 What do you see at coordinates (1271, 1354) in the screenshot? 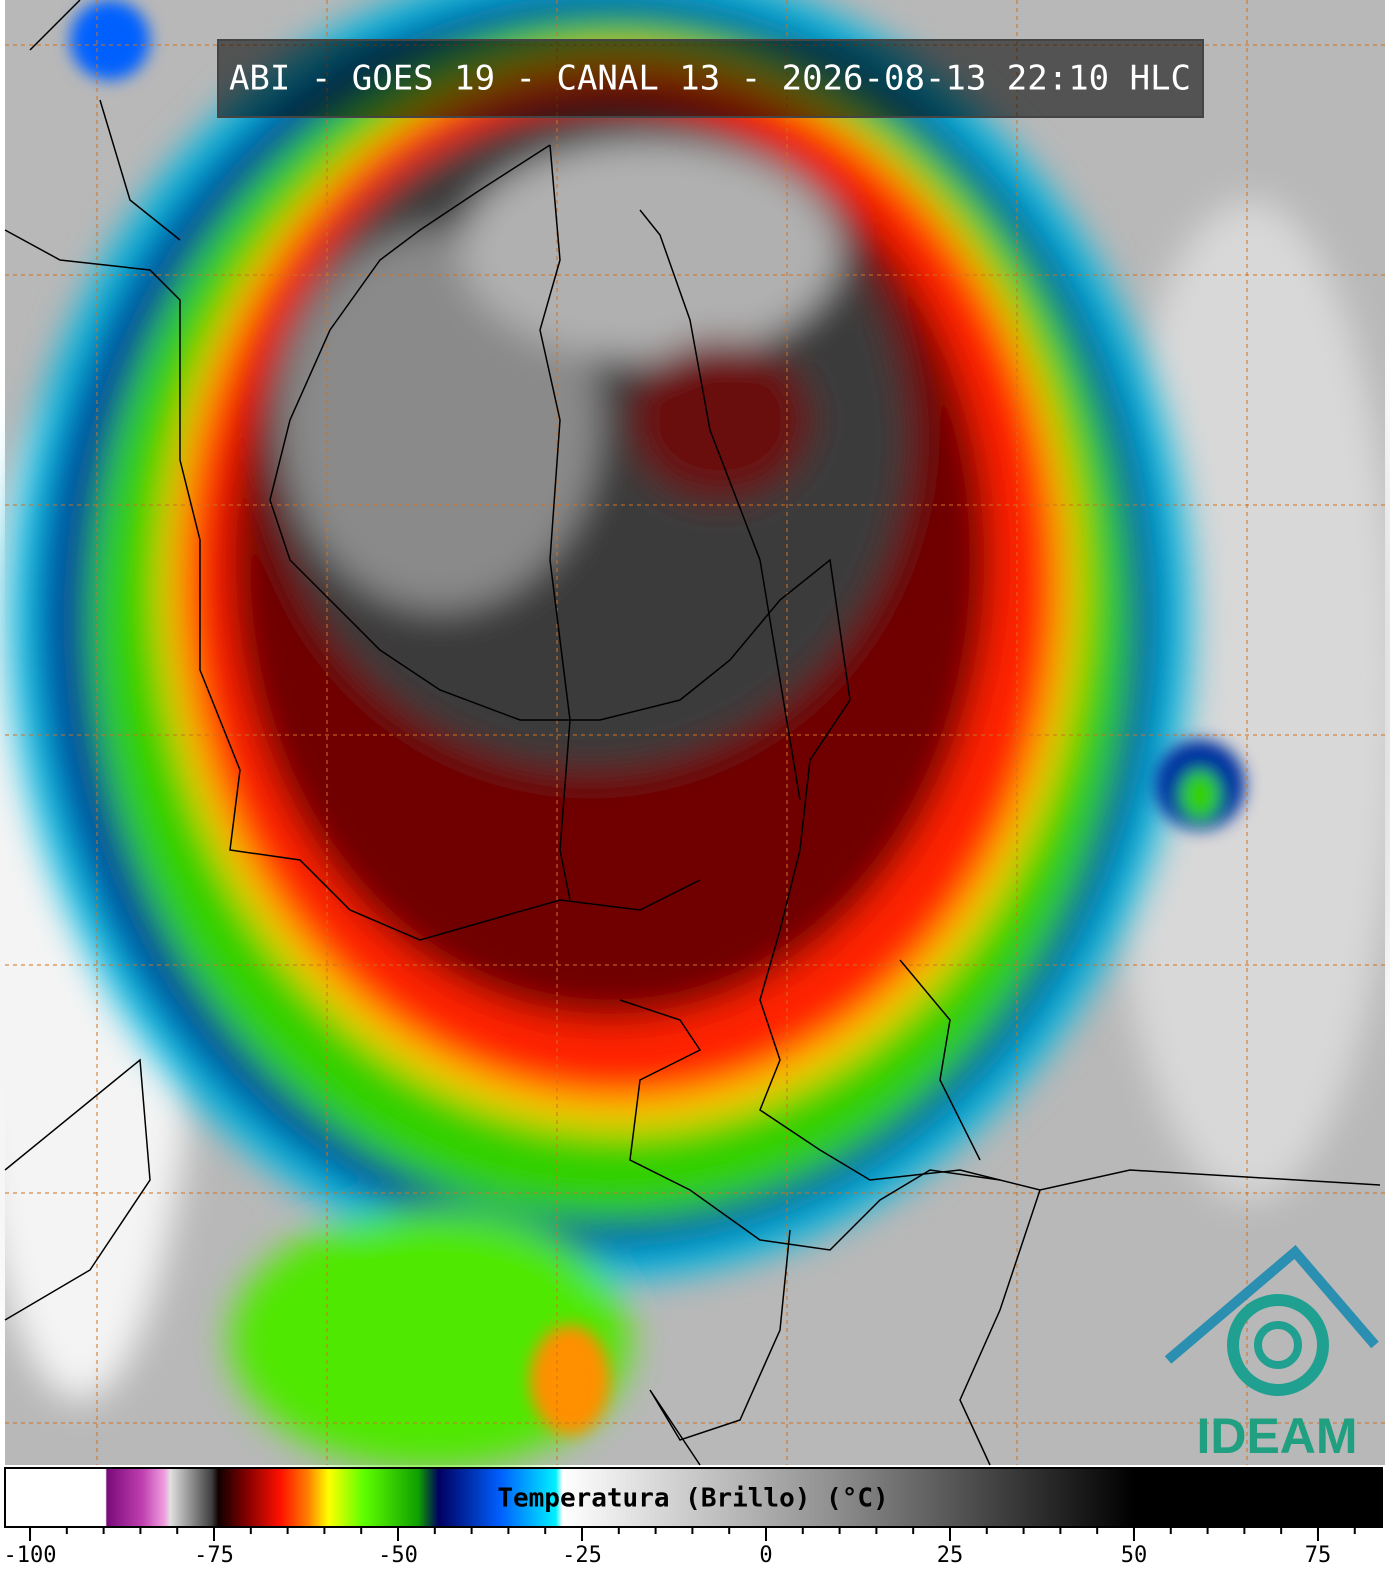
I see `logo: IDEAM` at bounding box center [1271, 1354].